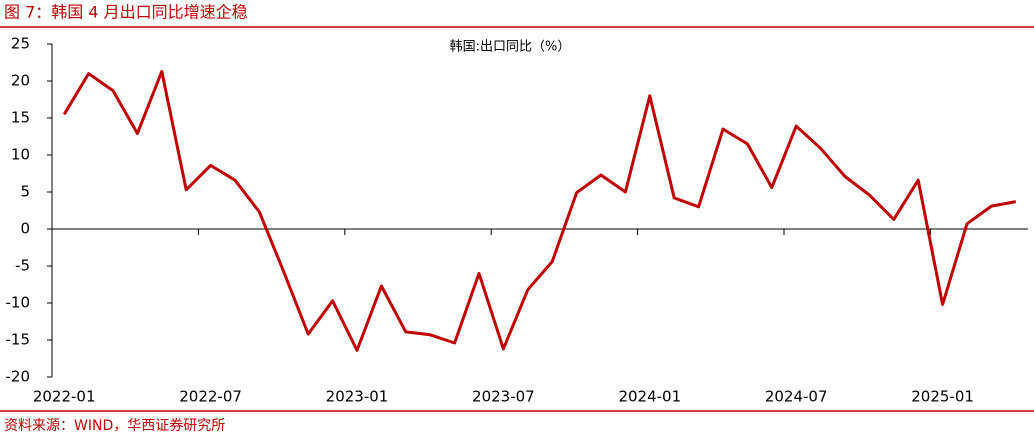  Describe the element at coordinates (18, 340) in the screenshot. I see `y-tick-label: -15` at that location.